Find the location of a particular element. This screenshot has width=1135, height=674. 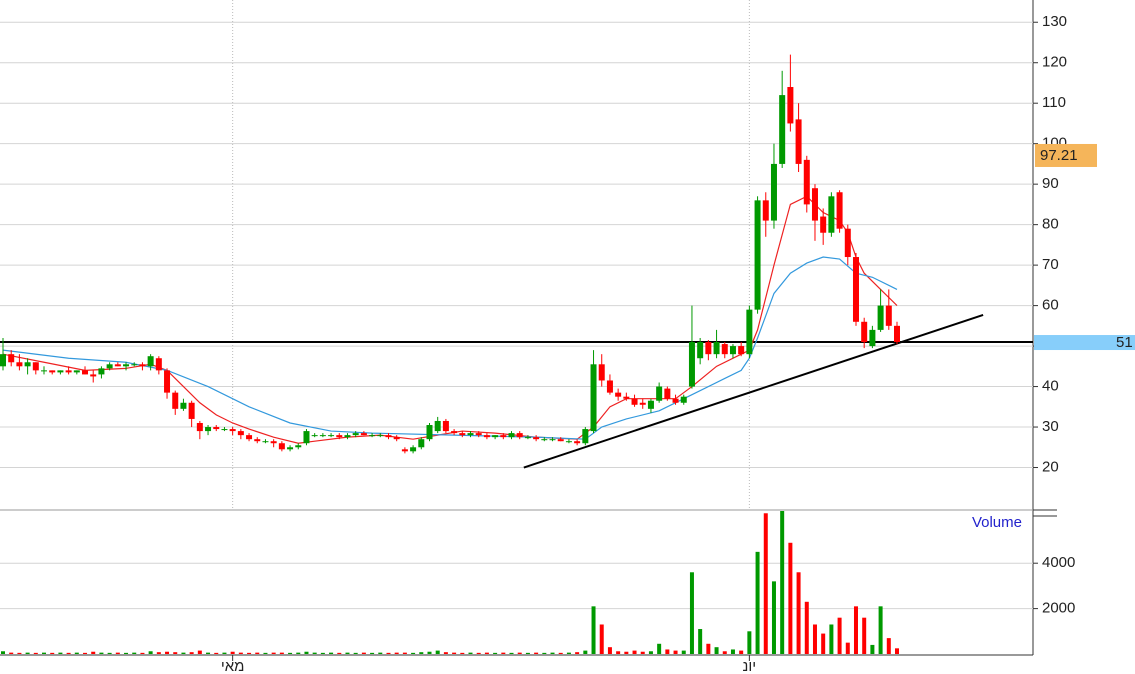

price-label: 97.21 is located at coordinates (1059, 155).